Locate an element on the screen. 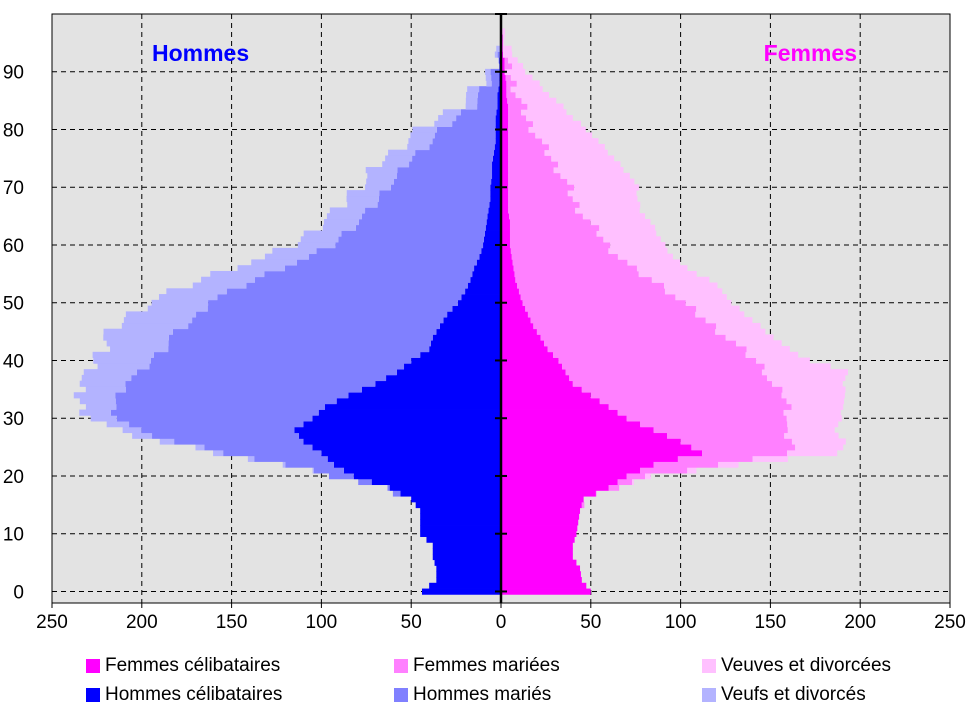 Image resolution: width=973 pixels, height=706 pixels. men-label: Hommes is located at coordinates (200, 53).